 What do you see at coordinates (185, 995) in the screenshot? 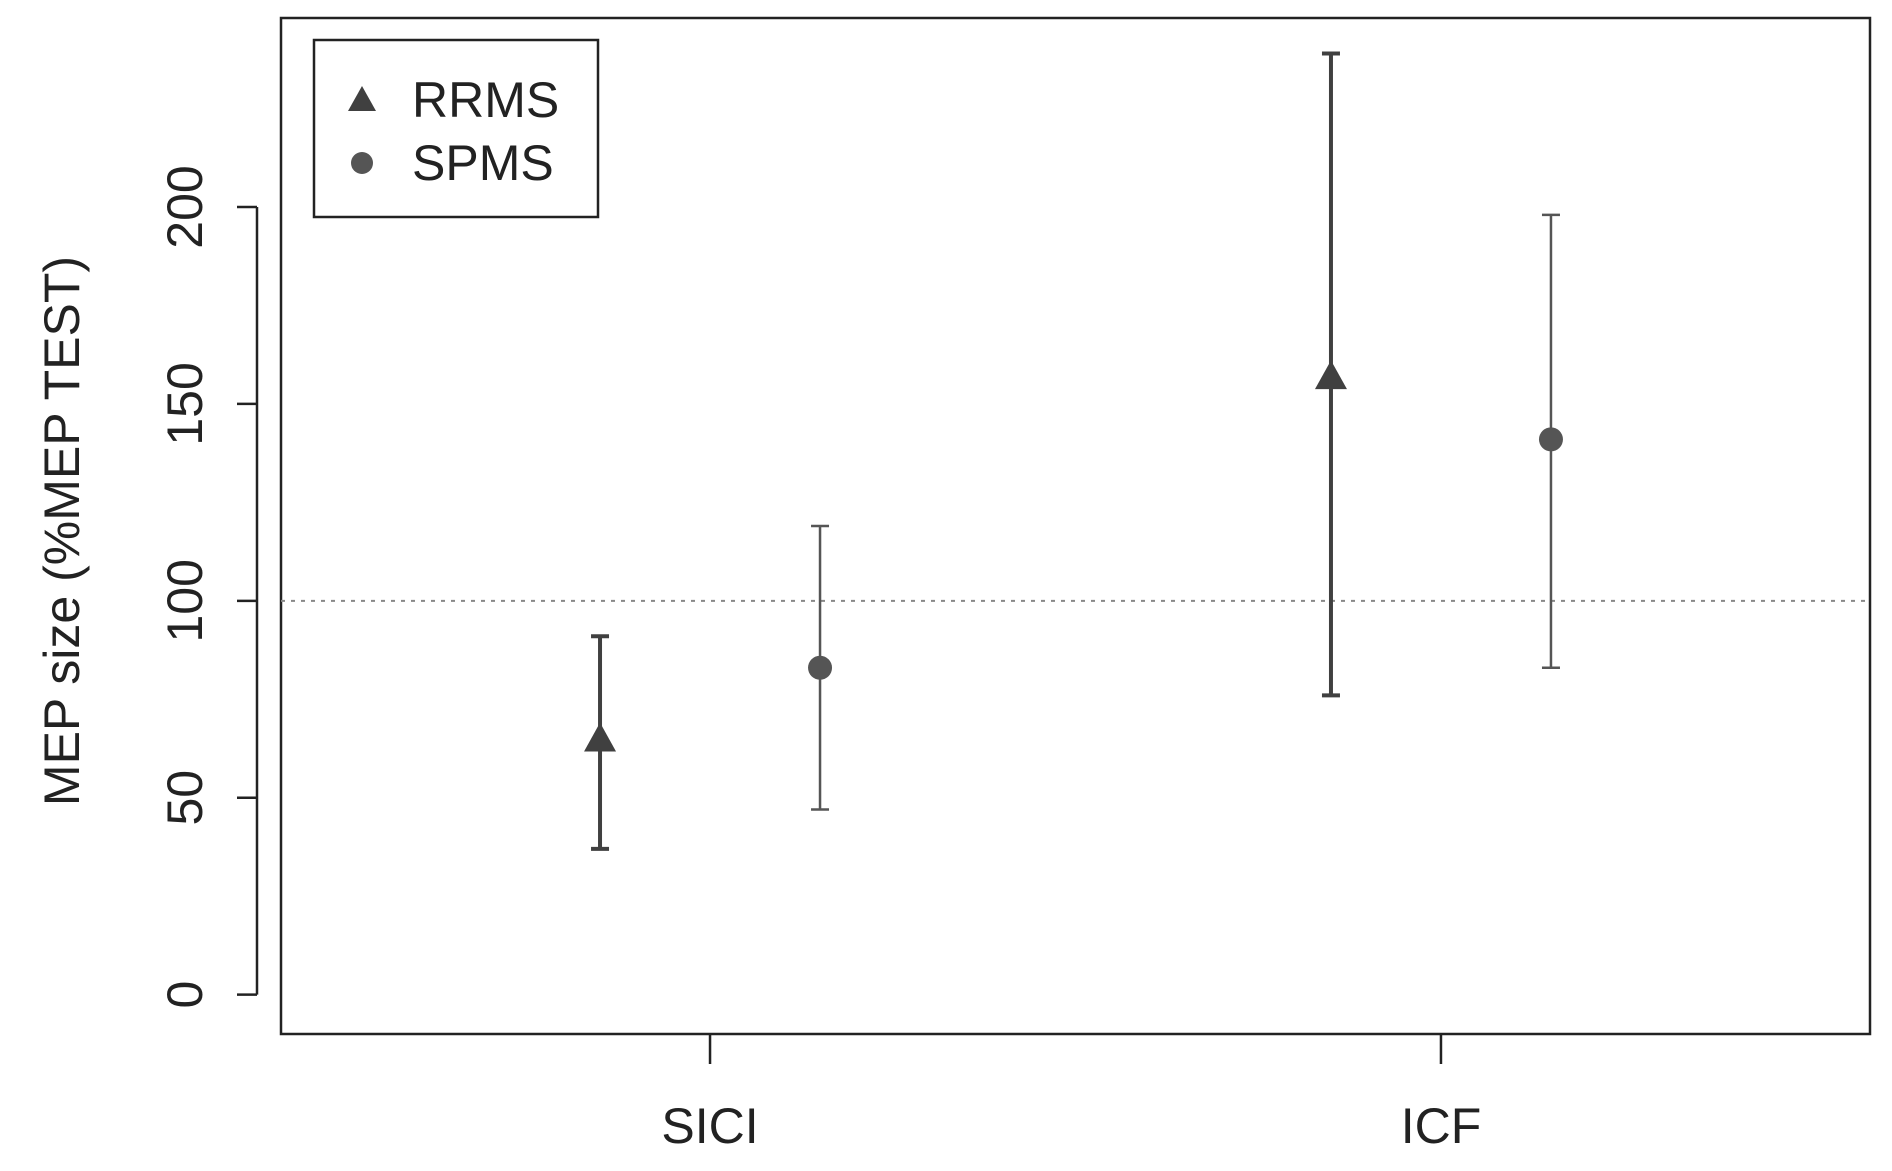
I see `y-tick-label: 0` at bounding box center [185, 995].